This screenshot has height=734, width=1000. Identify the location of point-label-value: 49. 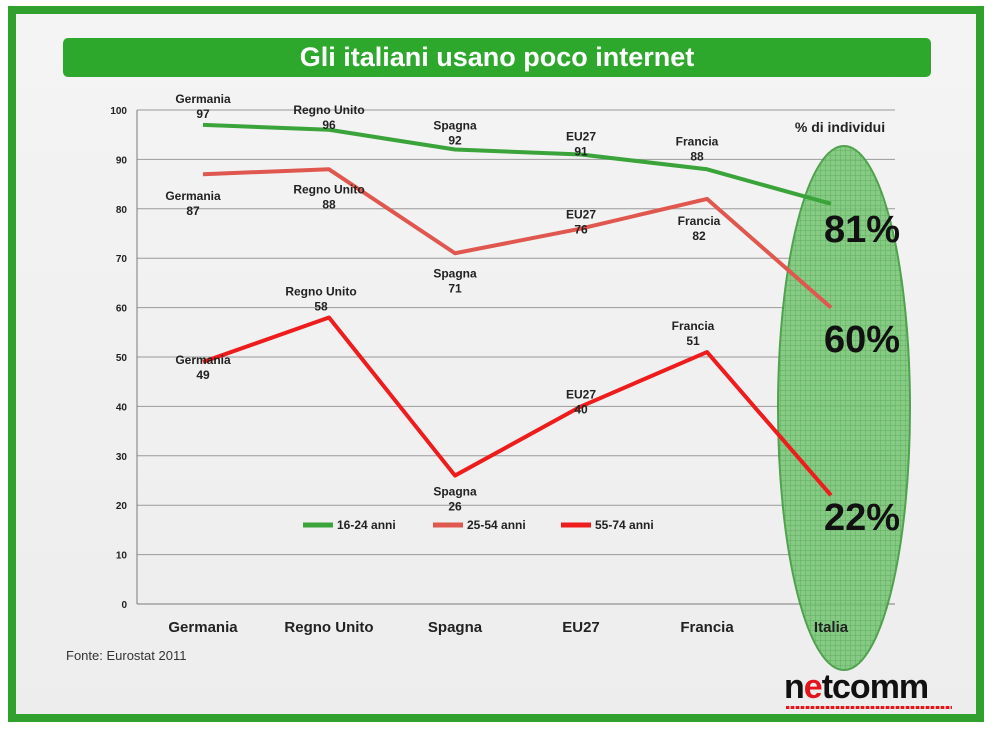
(203, 375).